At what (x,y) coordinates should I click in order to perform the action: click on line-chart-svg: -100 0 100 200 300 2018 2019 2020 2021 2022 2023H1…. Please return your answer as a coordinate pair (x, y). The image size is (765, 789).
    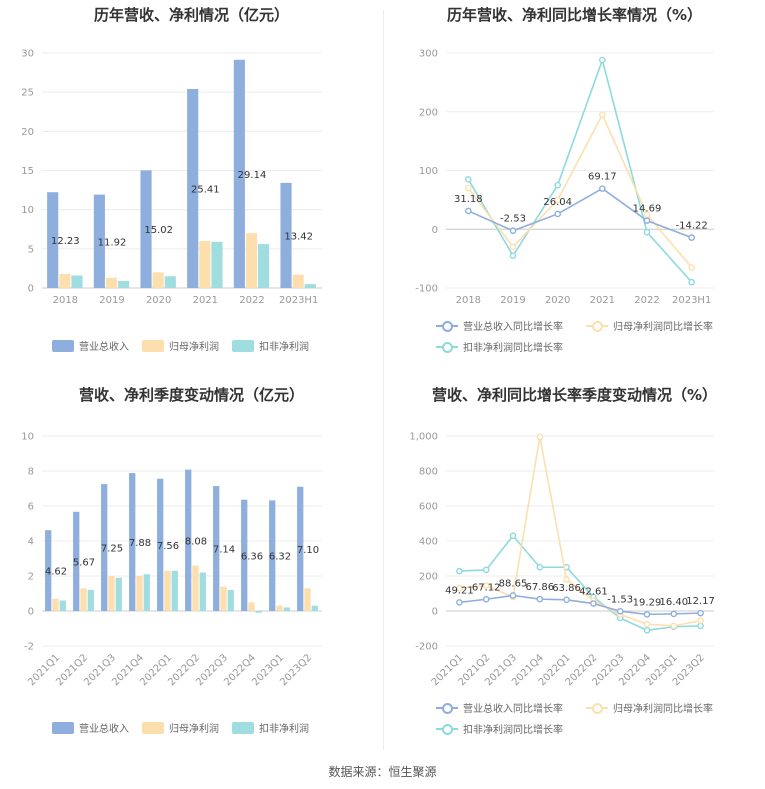
    Looking at the image, I should click on (564, 177).